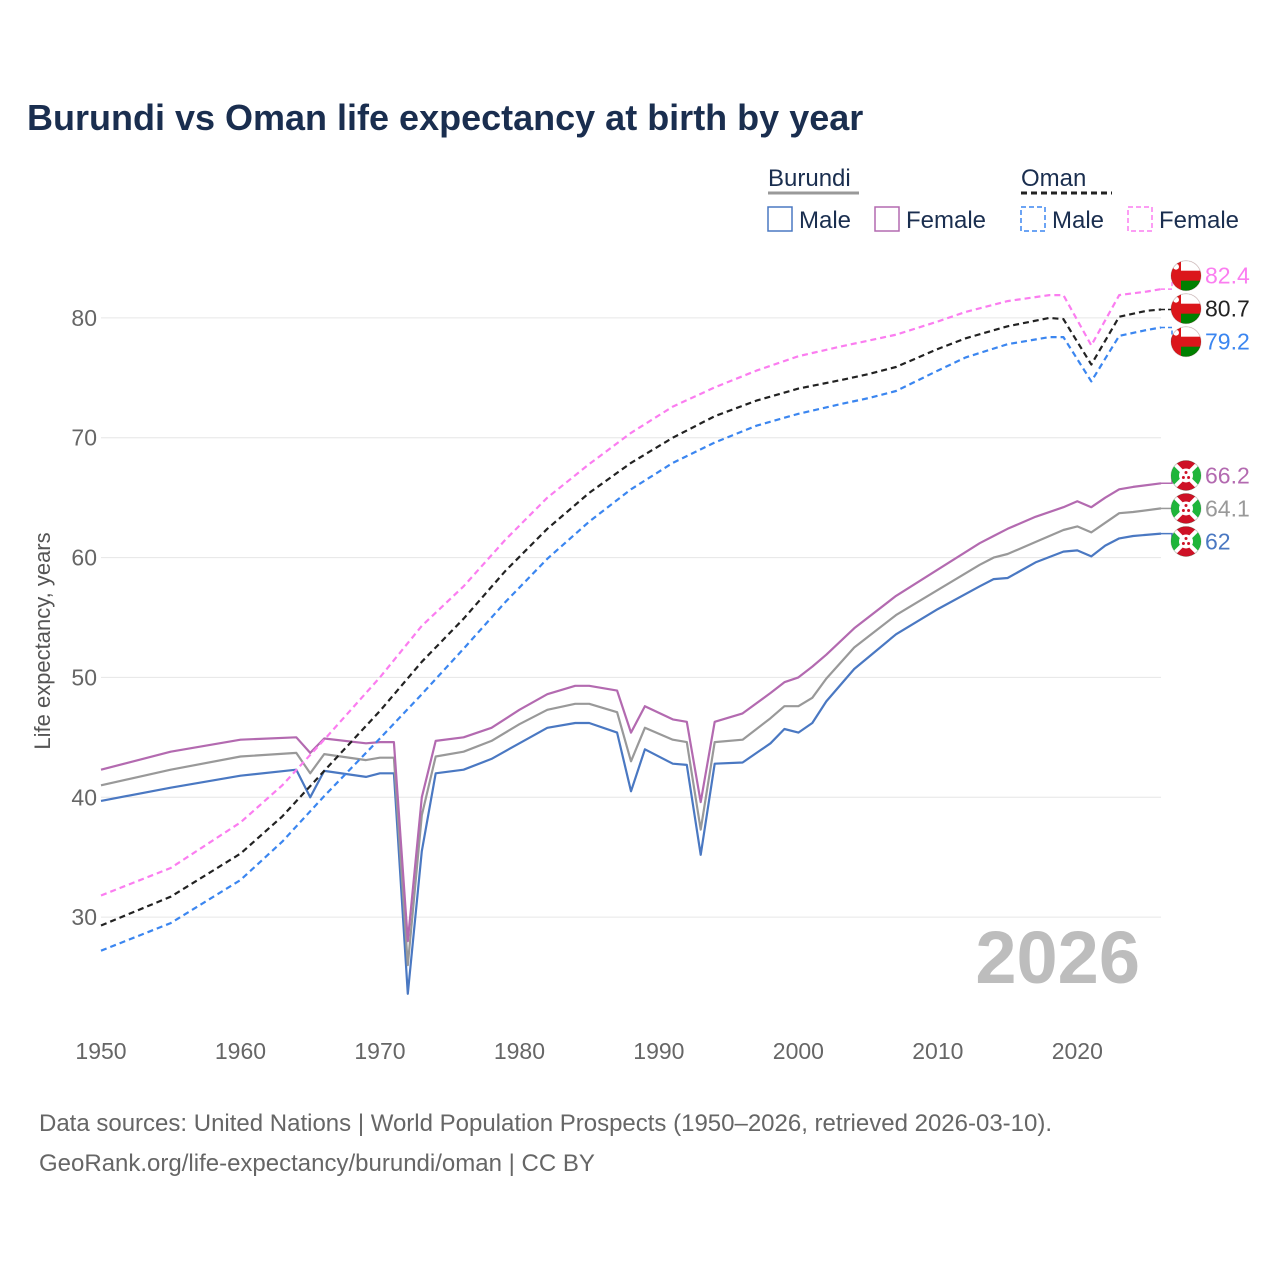 This screenshot has width=1280, height=1280. Describe the element at coordinates (1140, 219) in the screenshot. I see `legend-swatch-oman-female` at that location.